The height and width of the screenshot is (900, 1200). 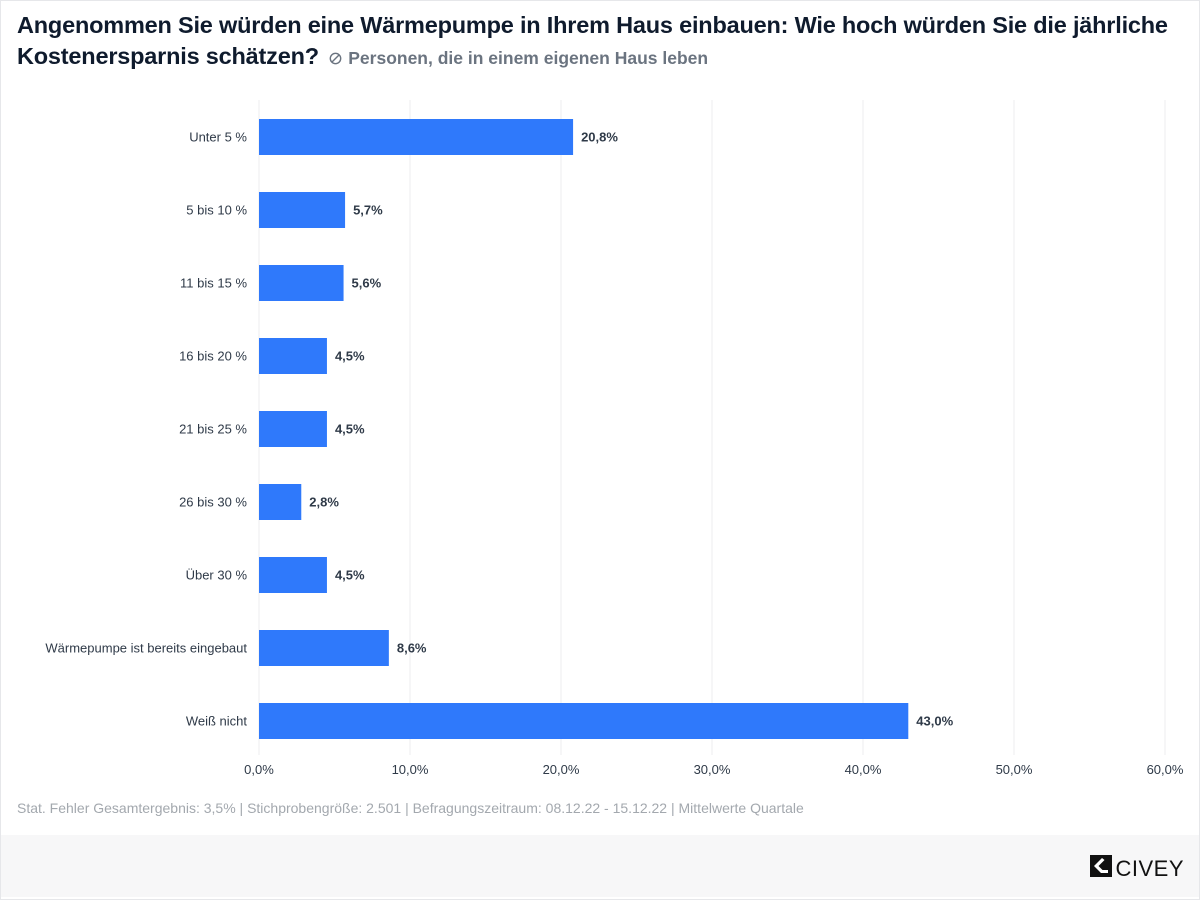 What do you see at coordinates (934, 721) in the screenshot?
I see `value-label: 43,0%` at bounding box center [934, 721].